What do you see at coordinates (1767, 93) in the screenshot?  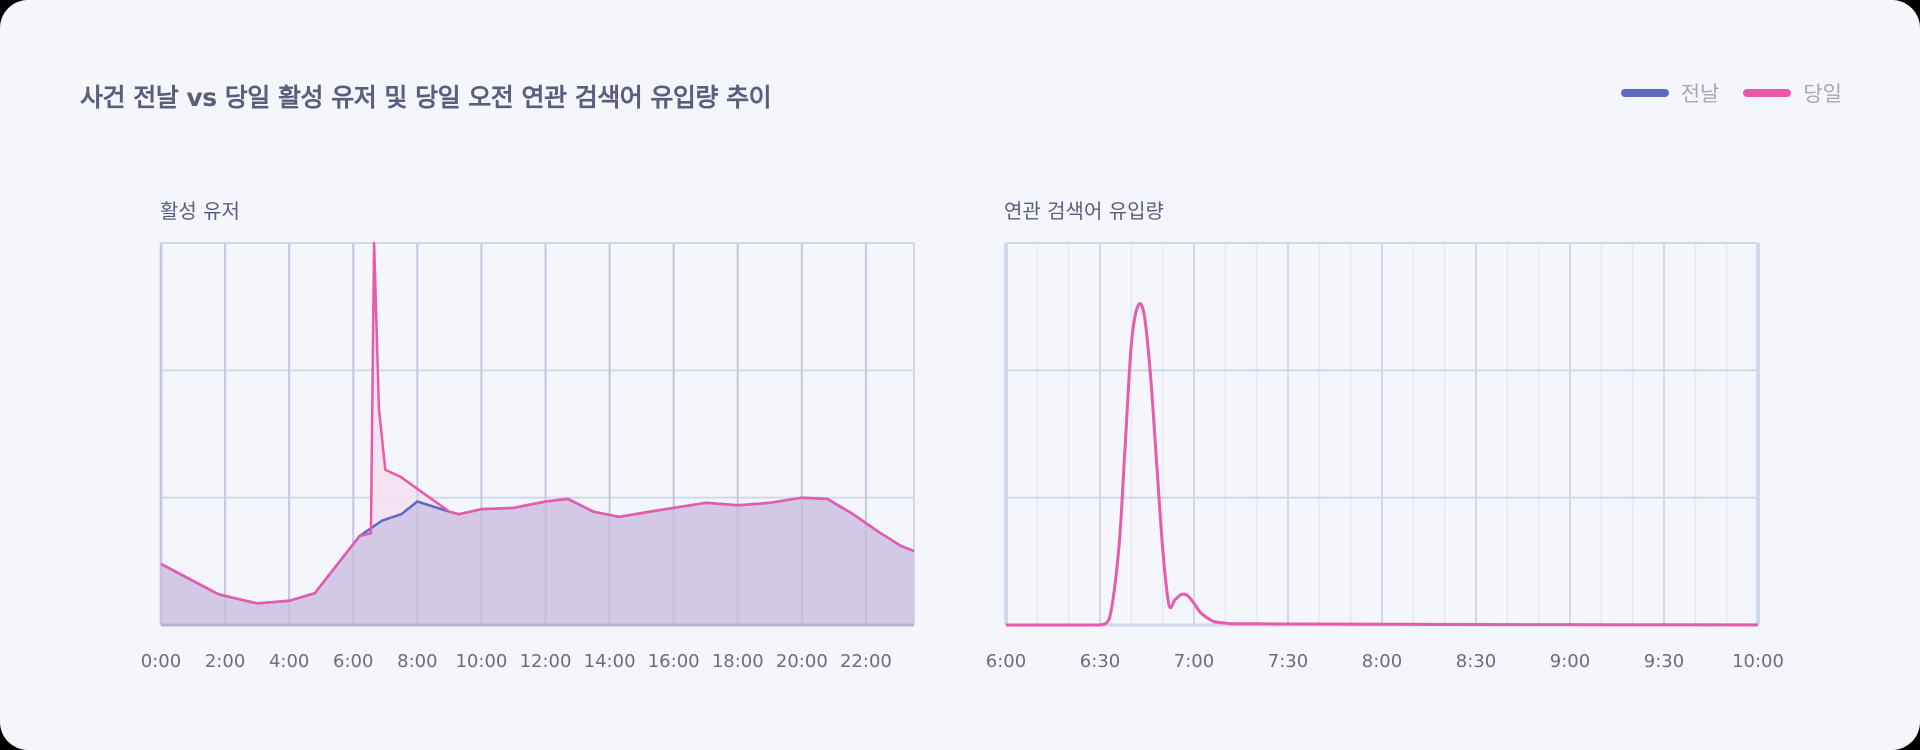 I see `legend-swatch-today` at bounding box center [1767, 93].